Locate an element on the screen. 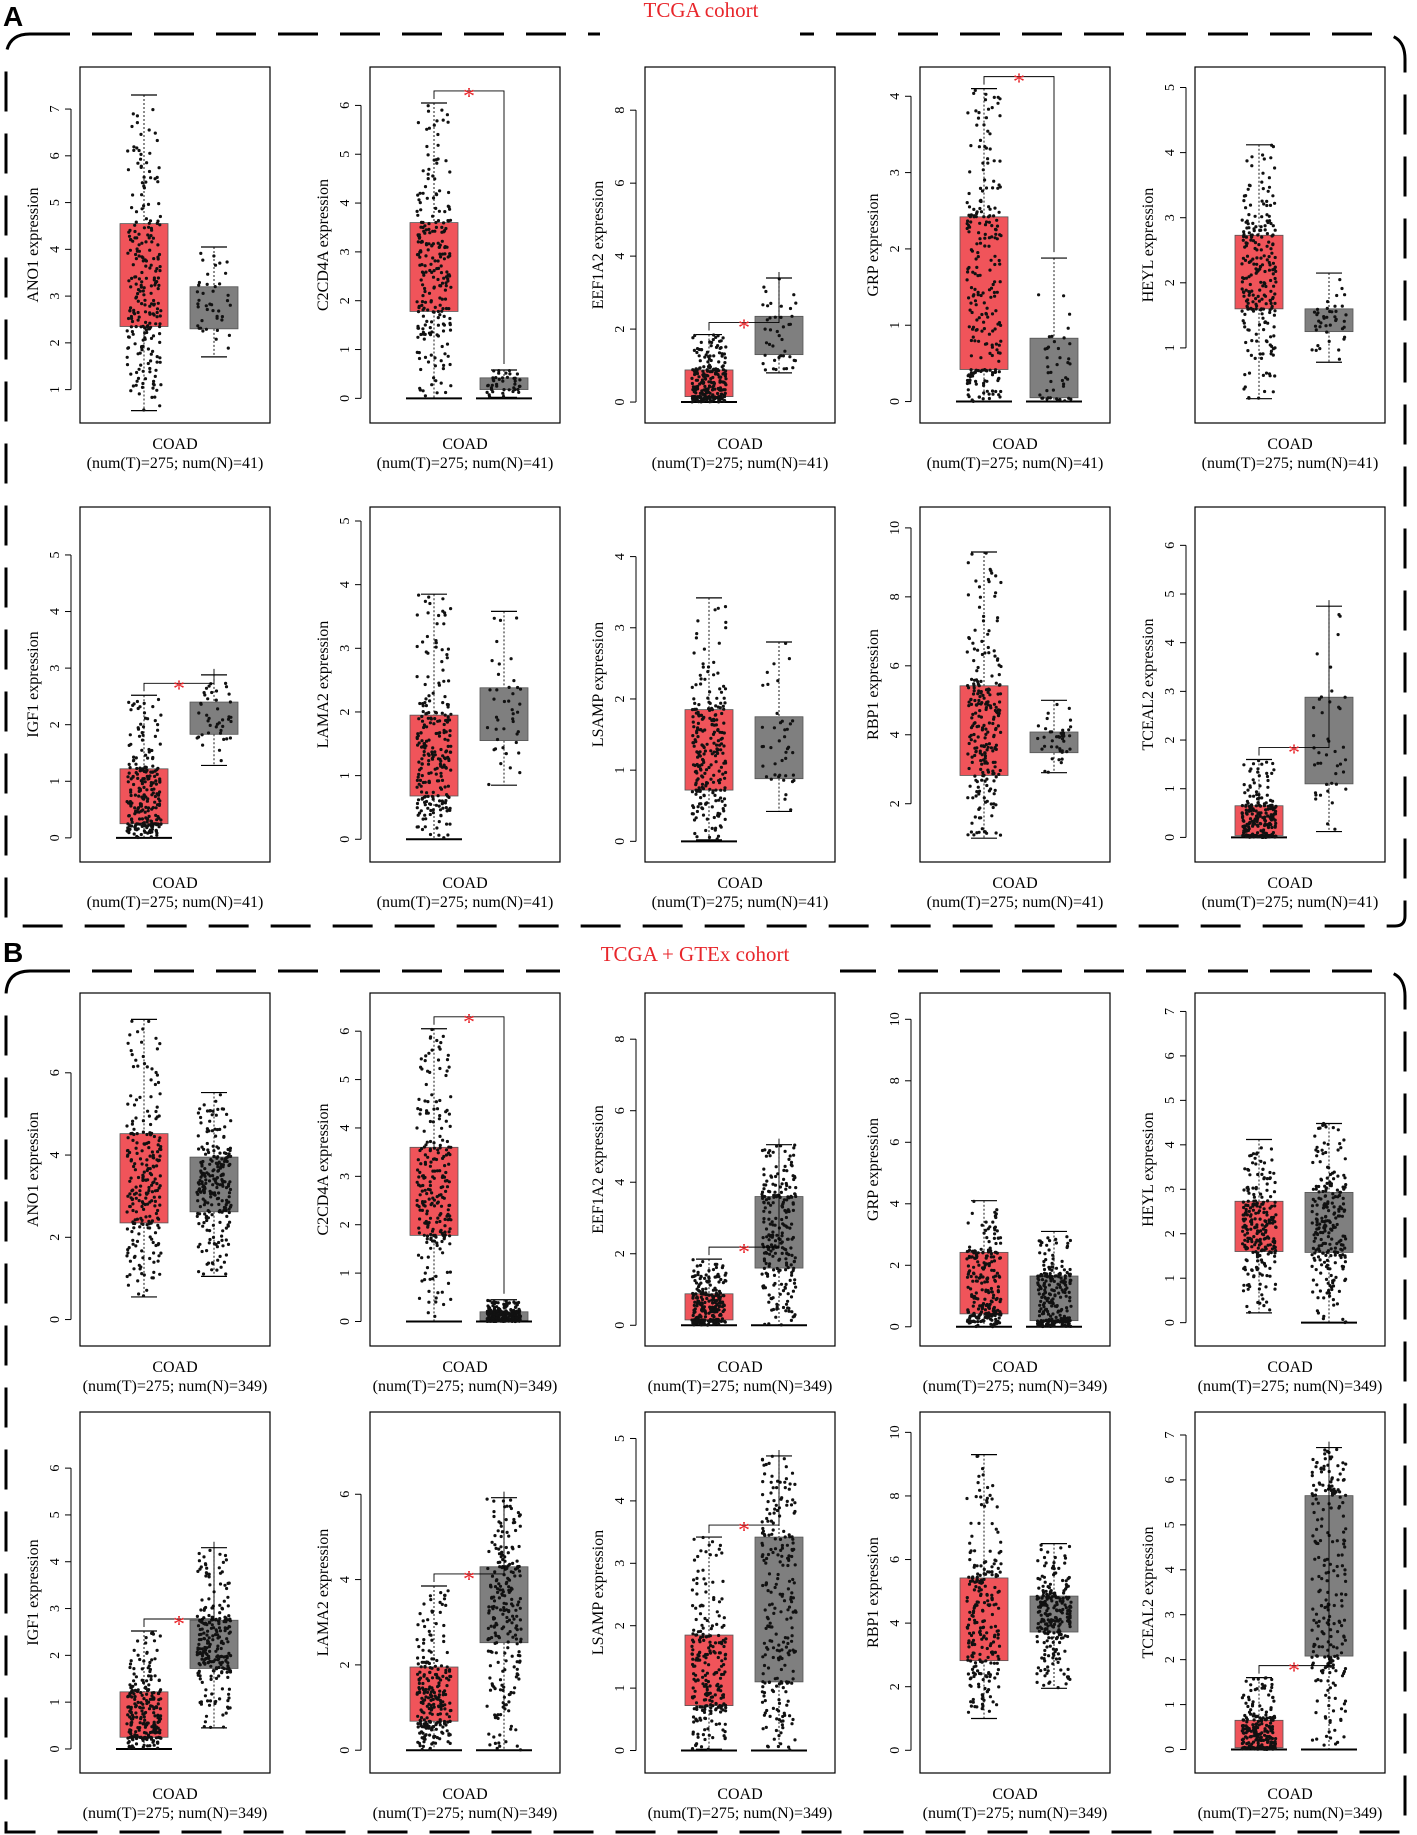  y-tick-label: 3 is located at coordinates (55, 668).